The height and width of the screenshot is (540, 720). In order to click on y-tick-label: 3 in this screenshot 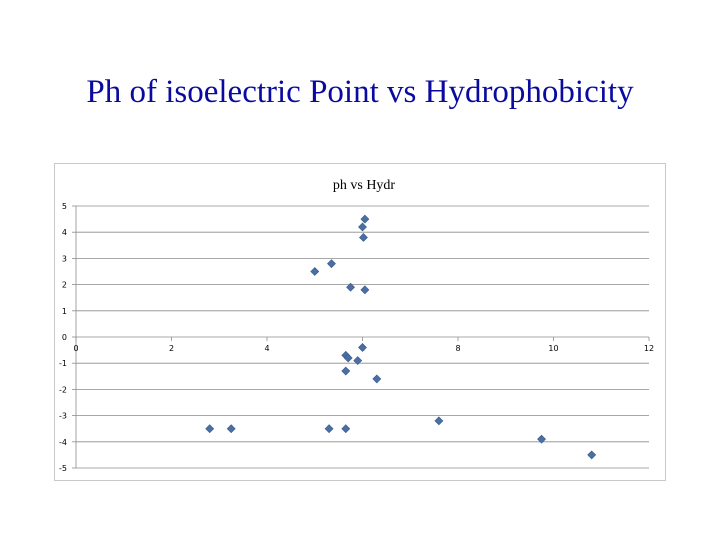, I will do `click(64, 258)`.